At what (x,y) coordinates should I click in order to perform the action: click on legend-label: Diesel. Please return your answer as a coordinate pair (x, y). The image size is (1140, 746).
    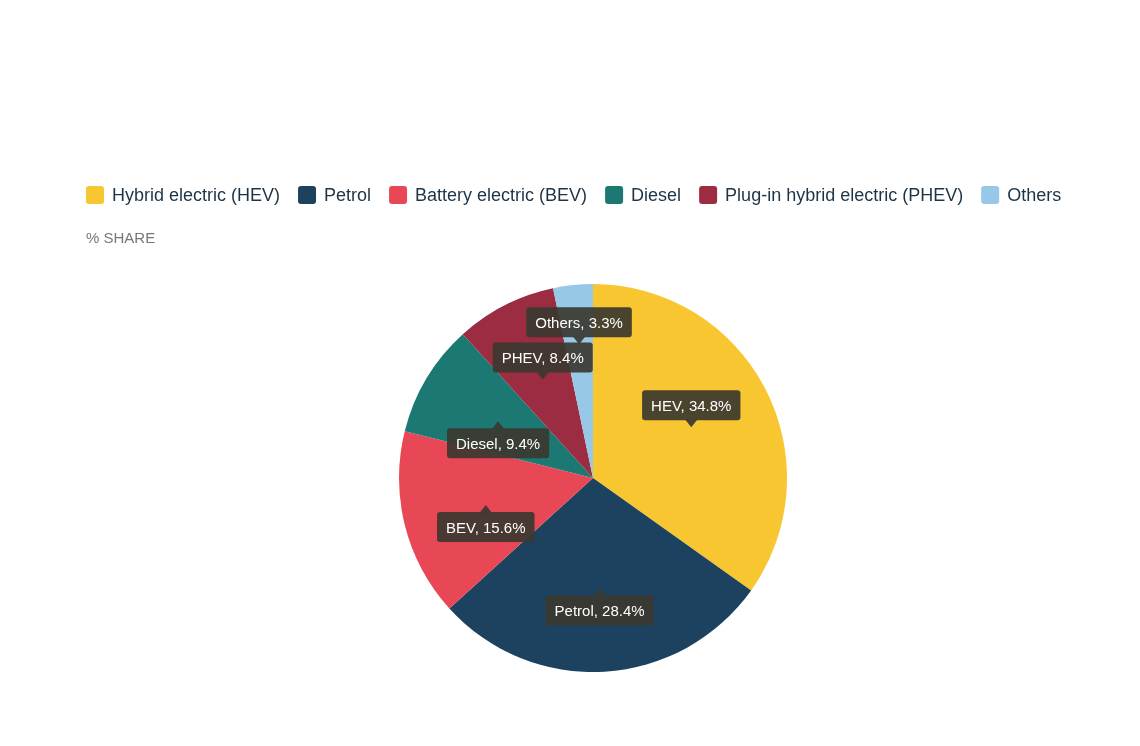
    Looking at the image, I should click on (656, 195).